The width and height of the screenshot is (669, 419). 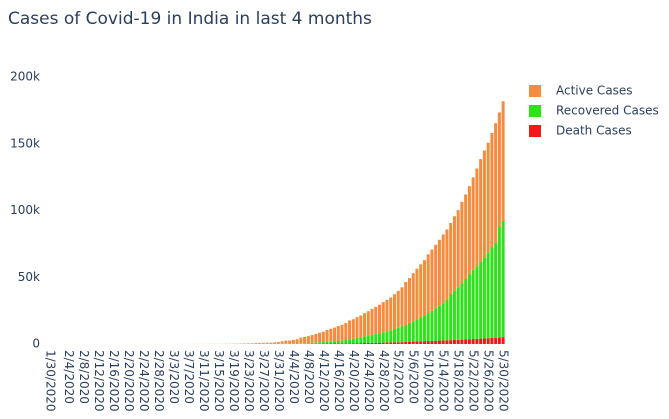 I want to click on x-tick-label: 2/12/2020, so click(x=99, y=381).